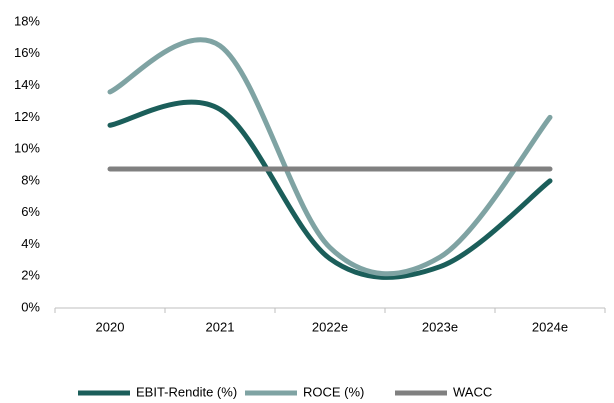 This screenshot has height=403, width=614. I want to click on y-tick-label: 18%, so click(27, 20).